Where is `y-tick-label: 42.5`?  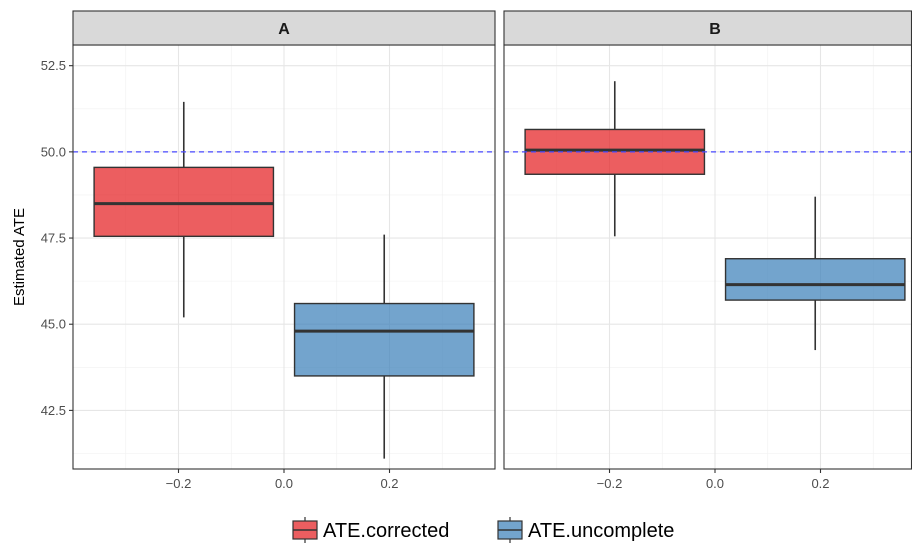 y-tick-label: 42.5 is located at coordinates (53, 410).